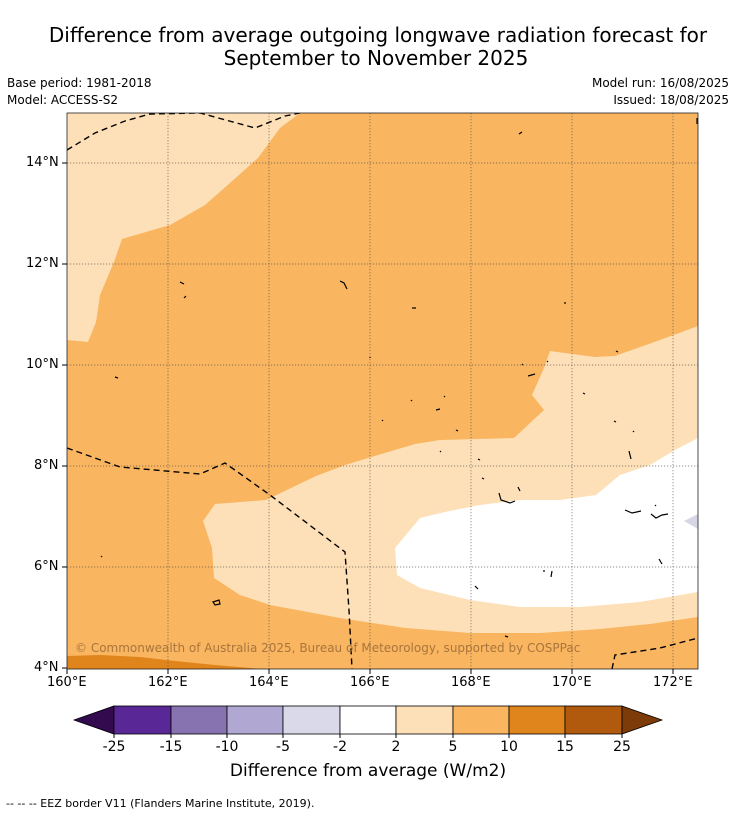 Image resolution: width=736 pixels, height=816 pixels. Describe the element at coordinates (370, 682) in the screenshot. I see `lon-label: 166°E` at that location.